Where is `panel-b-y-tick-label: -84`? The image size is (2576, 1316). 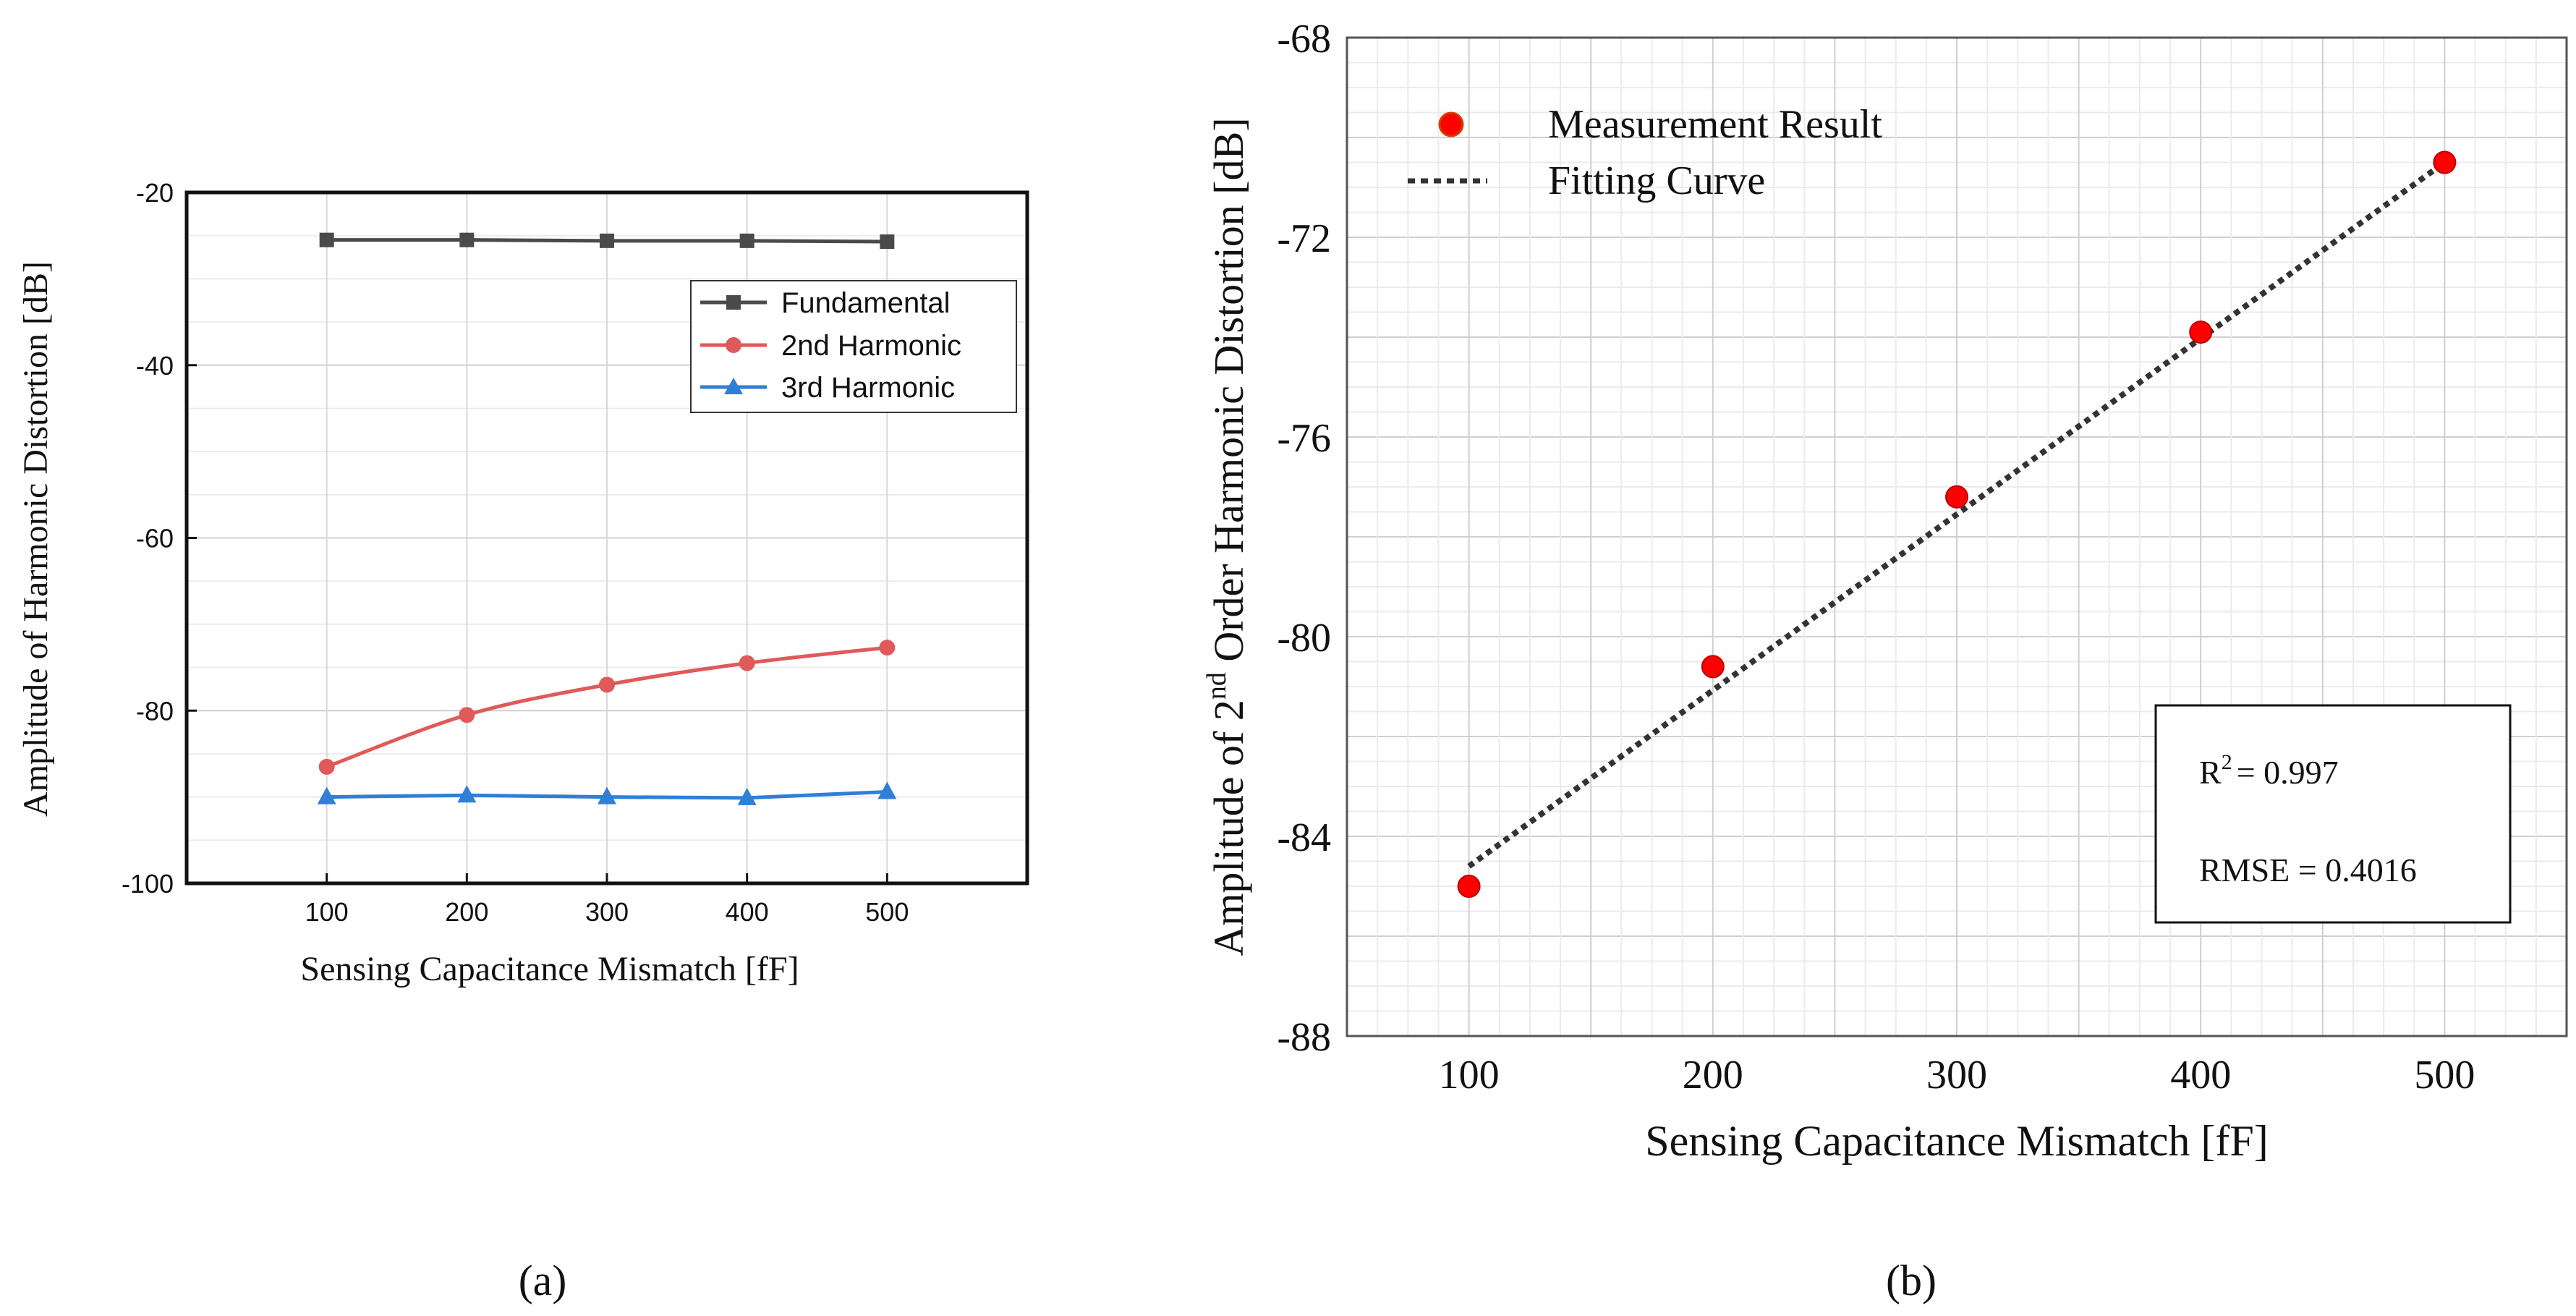
panel-b-y-tick-label: -84 is located at coordinates (1304, 837).